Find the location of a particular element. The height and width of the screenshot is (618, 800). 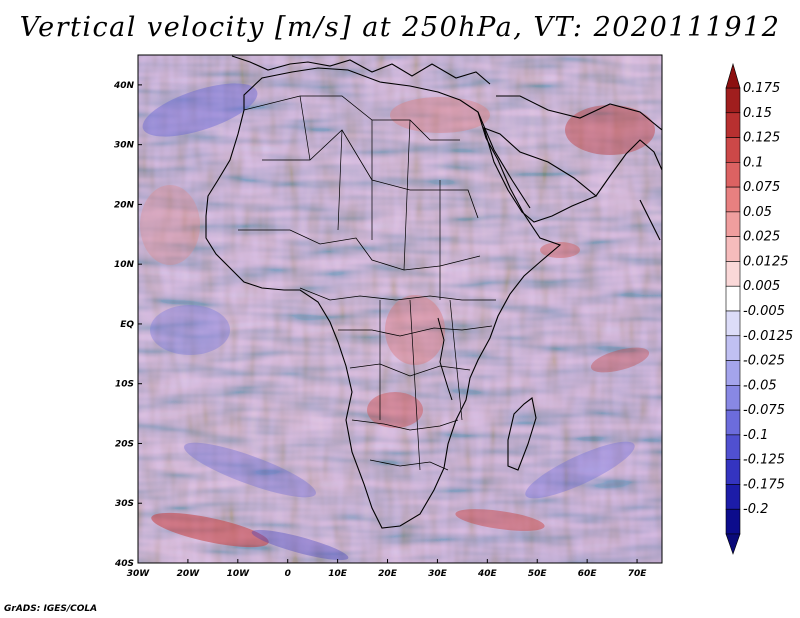

colorbar-label: -0.1 is located at coordinates (755, 435).